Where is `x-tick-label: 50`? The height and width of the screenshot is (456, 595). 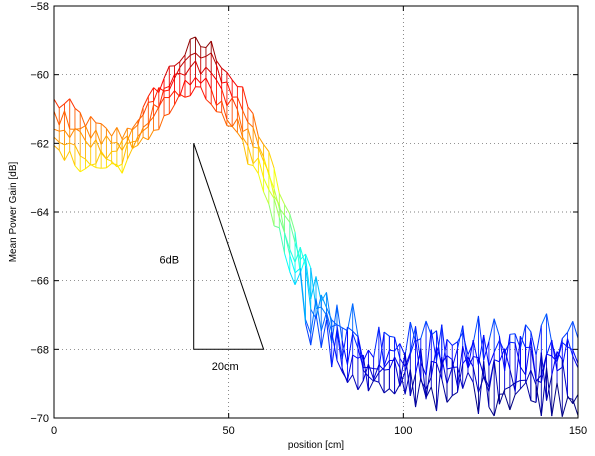
x-tick-label: 50 is located at coordinates (229, 431).